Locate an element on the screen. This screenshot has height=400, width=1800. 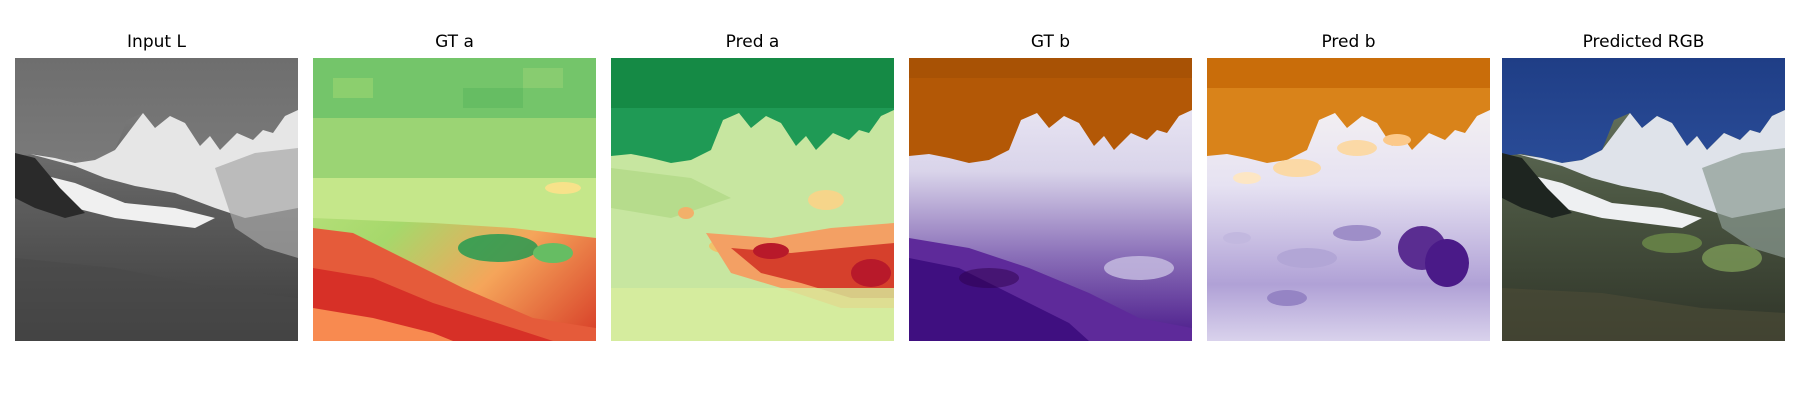
panel-title: Pred b is located at coordinates (1348, 42).